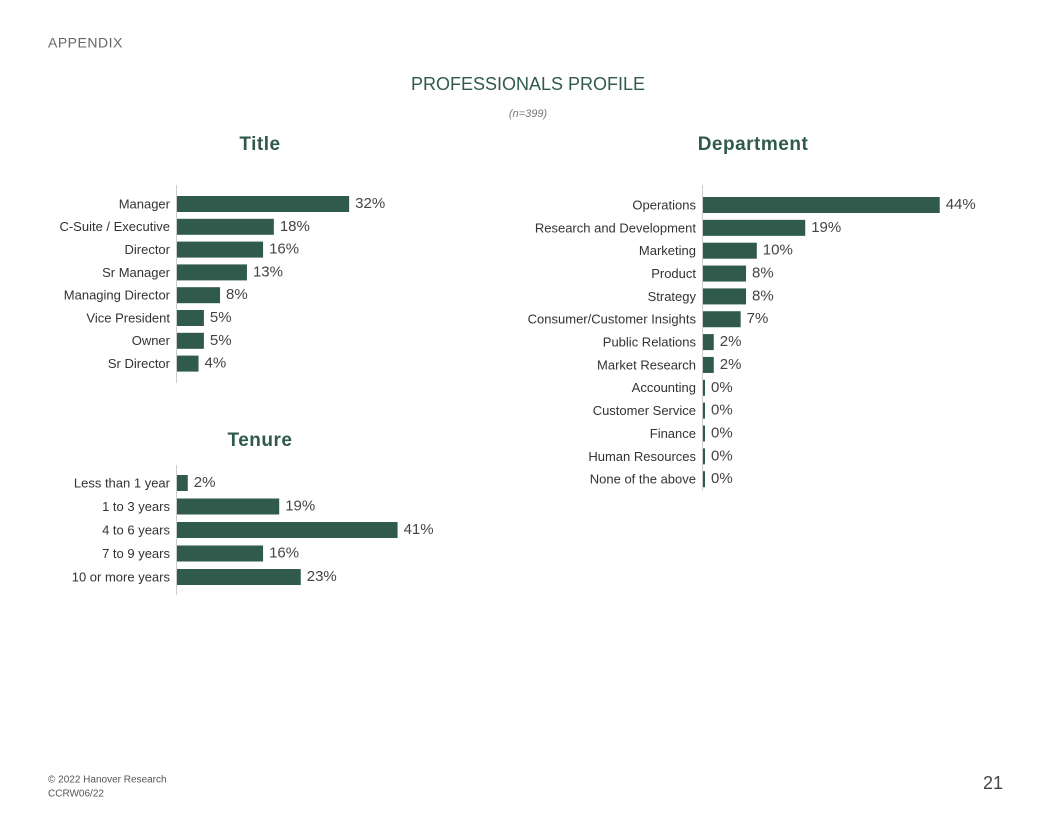 Image resolution: width=1056 pixels, height=816 pixels. What do you see at coordinates (419, 529) in the screenshot?
I see `value-label: 41%` at bounding box center [419, 529].